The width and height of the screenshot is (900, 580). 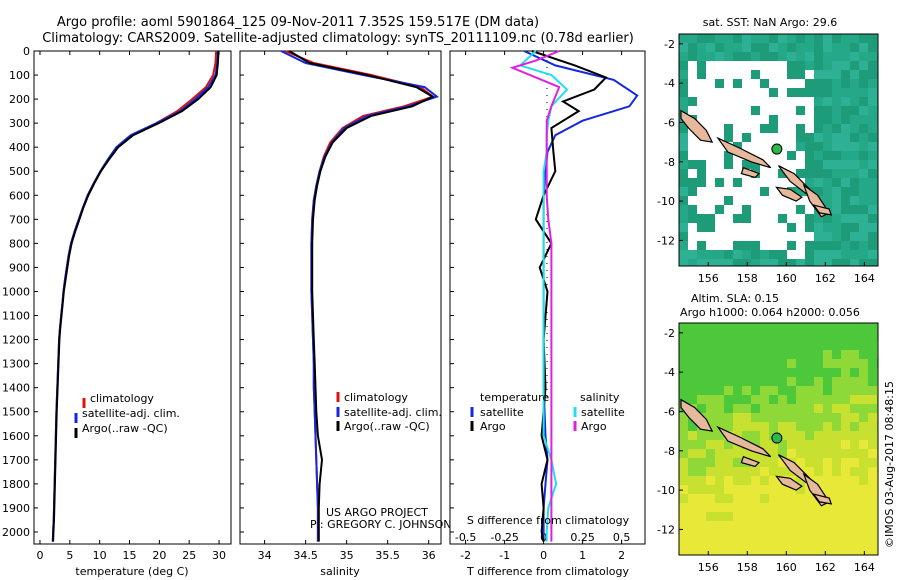 I want to click on project-annotation: US ARGO PROJECT, so click(x=377, y=512).